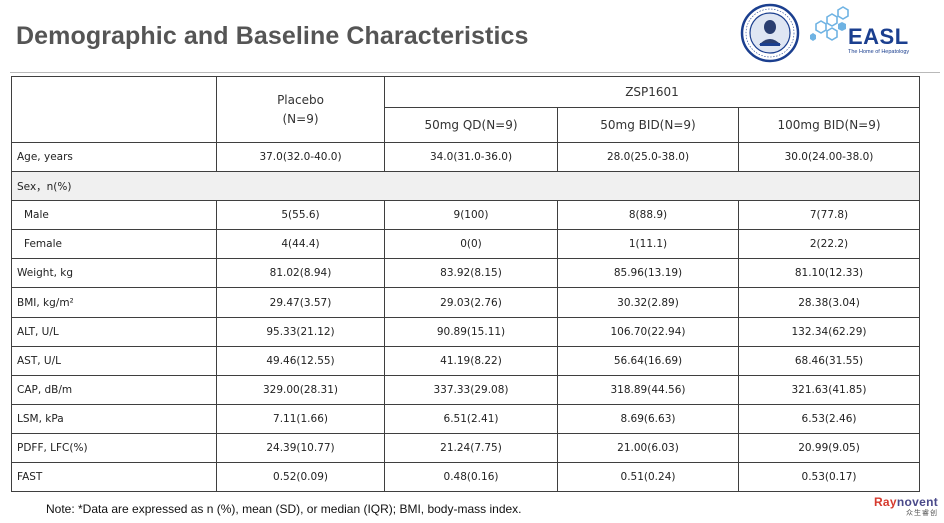  Describe the element at coordinates (300, 99) in the screenshot. I see `header-placebo-name: Placebo` at that location.